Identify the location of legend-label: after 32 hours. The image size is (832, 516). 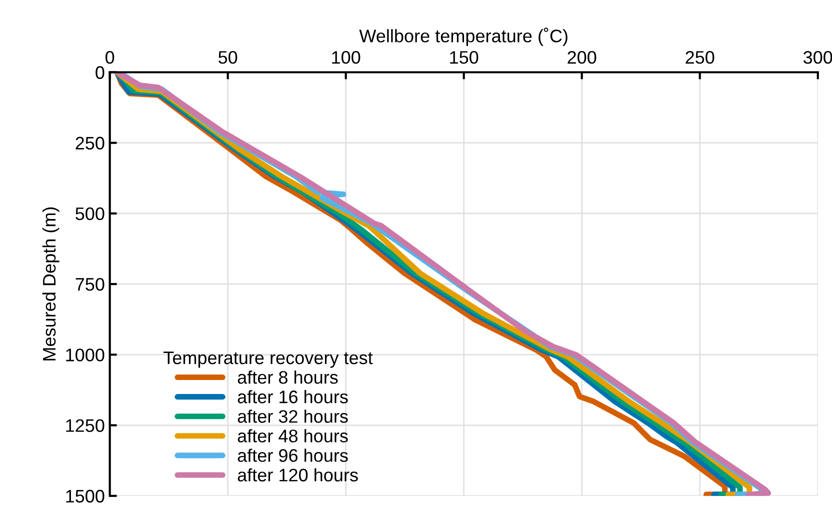
(293, 416).